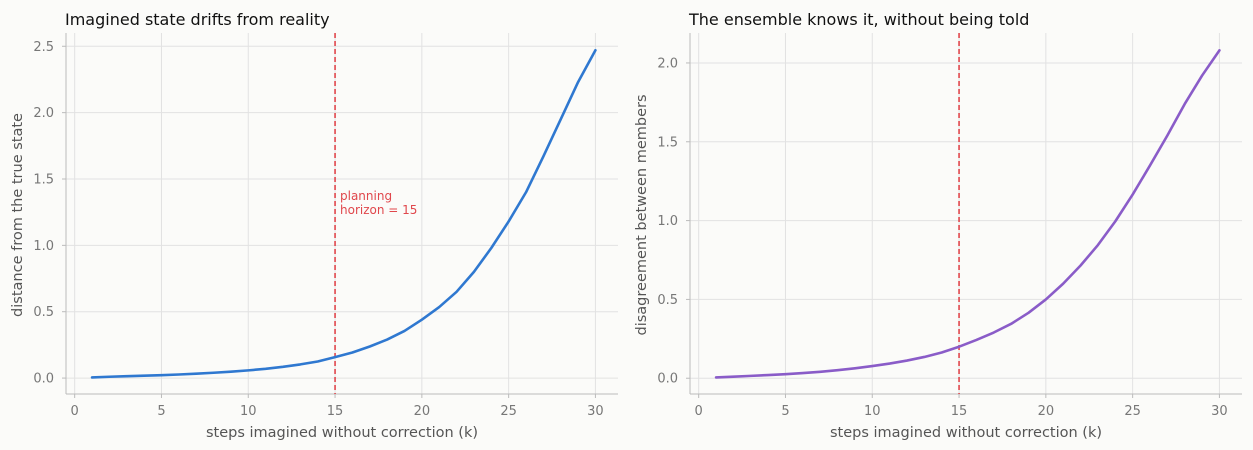 The height and width of the screenshot is (450, 1253). What do you see at coordinates (18, 215) in the screenshot?
I see `left-chart-y-axis-label: distance from the true state` at bounding box center [18, 215].